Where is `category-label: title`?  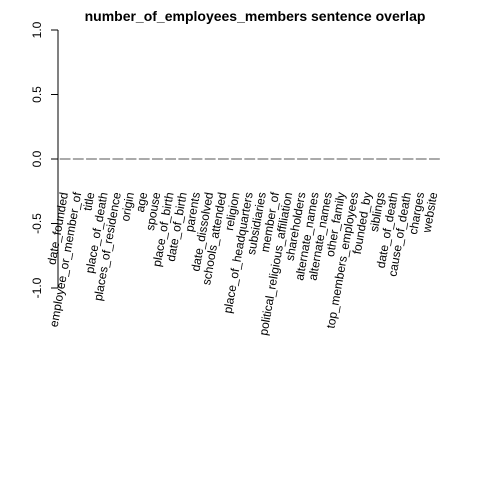
category-label: title is located at coordinates (88, 201).